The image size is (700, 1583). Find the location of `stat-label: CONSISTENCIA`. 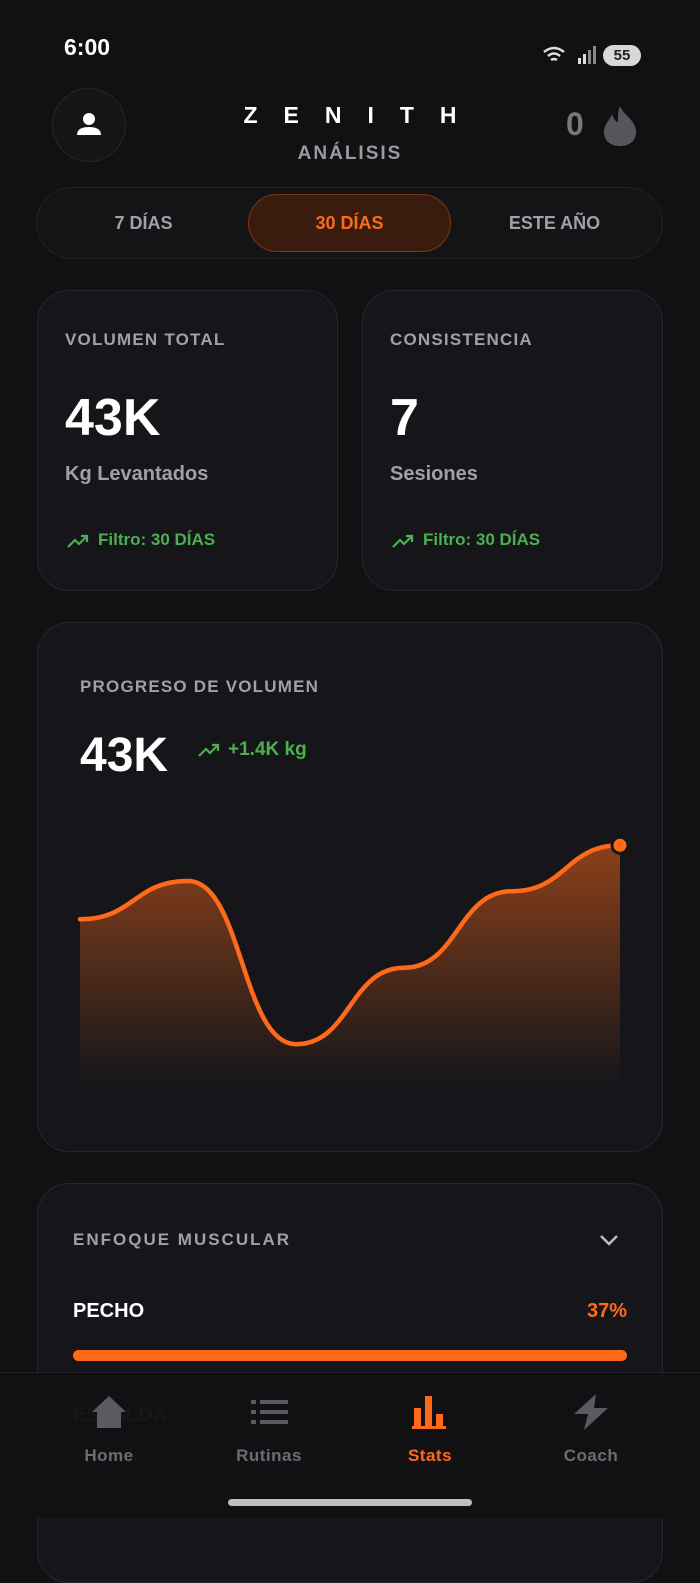

stat-label: CONSISTENCIA is located at coordinates (461, 339).